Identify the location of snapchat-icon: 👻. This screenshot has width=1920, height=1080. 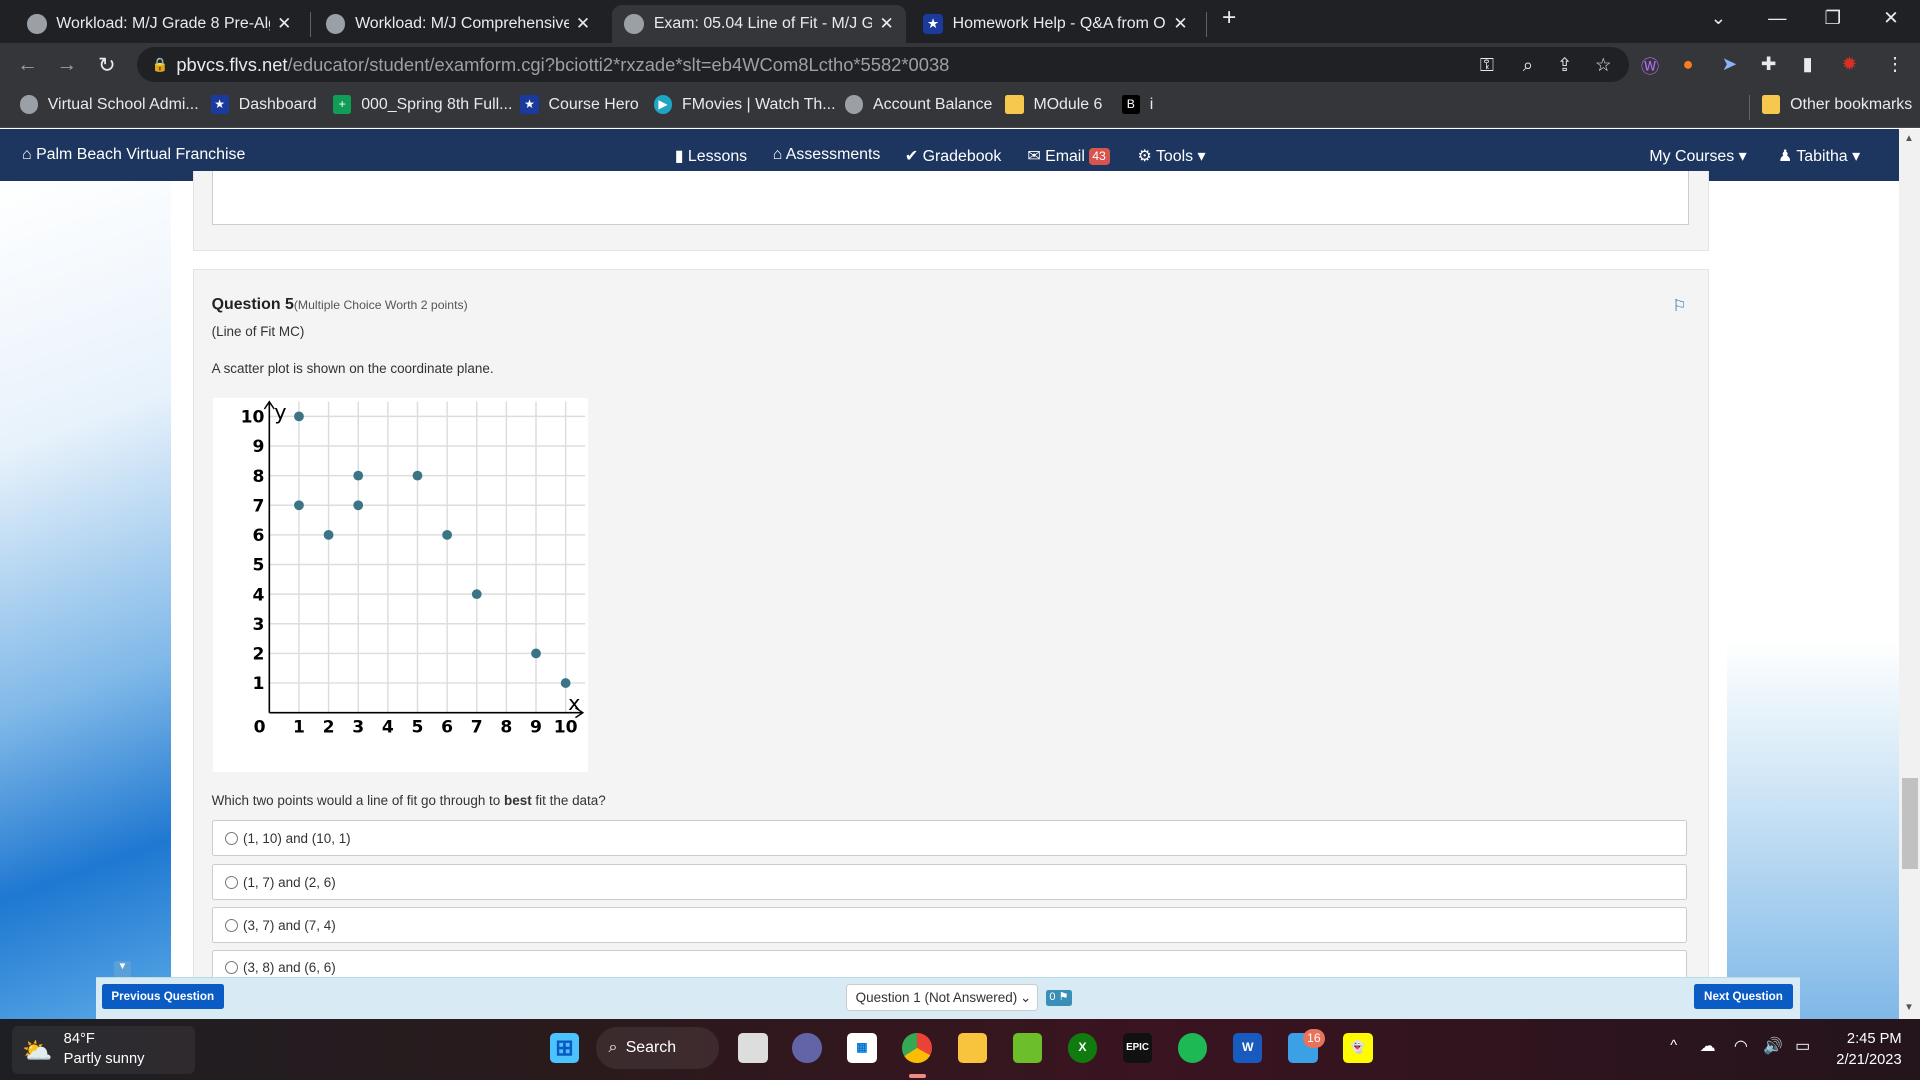
(1358, 1048).